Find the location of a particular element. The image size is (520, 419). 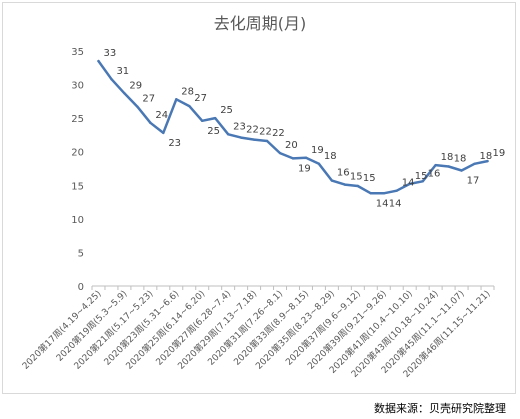

data-label: 28 is located at coordinates (187, 91).